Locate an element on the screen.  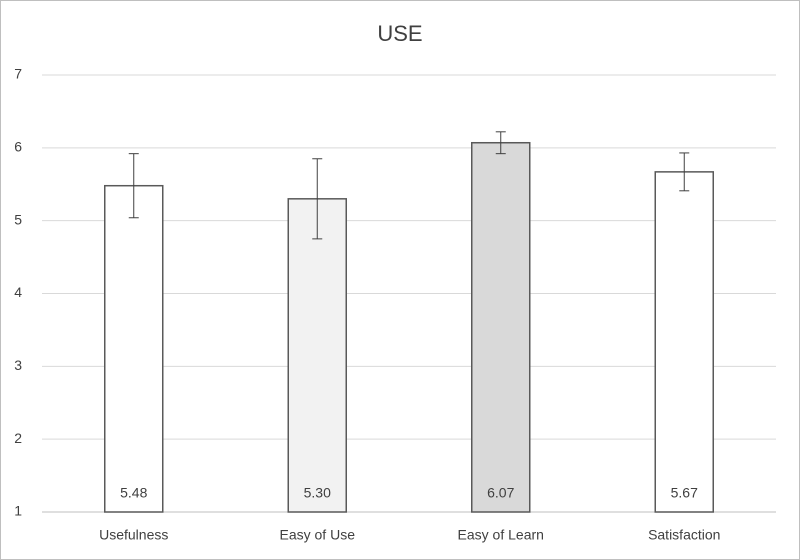
x-tick-label: Usefulness is located at coordinates (133, 535).